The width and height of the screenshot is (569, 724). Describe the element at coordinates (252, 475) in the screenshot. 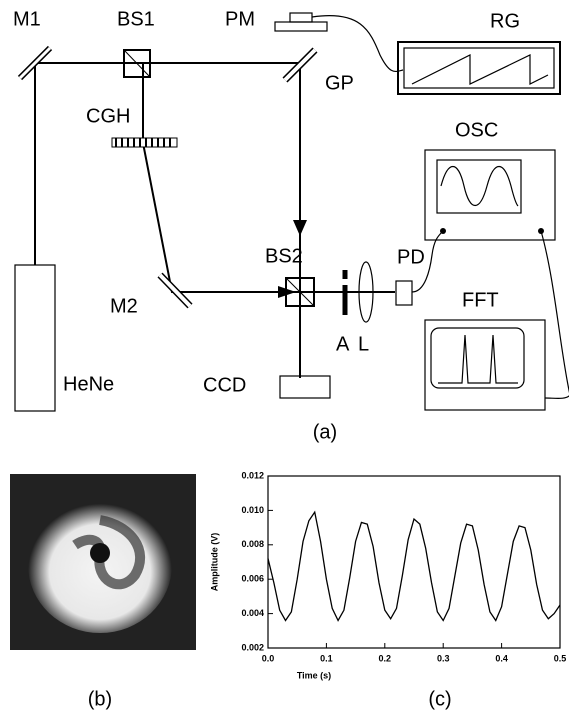

I see `y-tick-label: 0.012` at that location.